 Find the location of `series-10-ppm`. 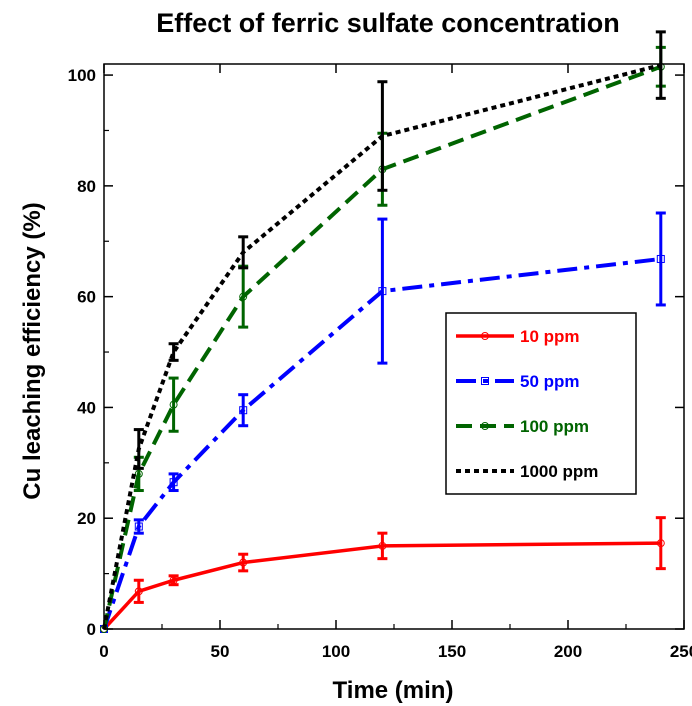

series-10-ppm is located at coordinates (383, 574).